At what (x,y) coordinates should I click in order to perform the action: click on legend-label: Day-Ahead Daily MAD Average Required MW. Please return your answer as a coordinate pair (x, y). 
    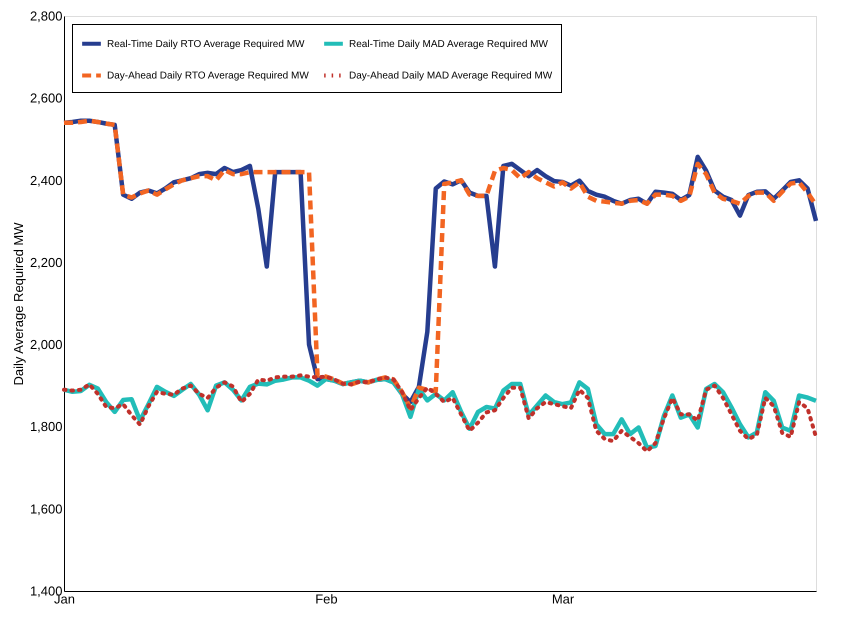
    Looking at the image, I should click on (451, 76).